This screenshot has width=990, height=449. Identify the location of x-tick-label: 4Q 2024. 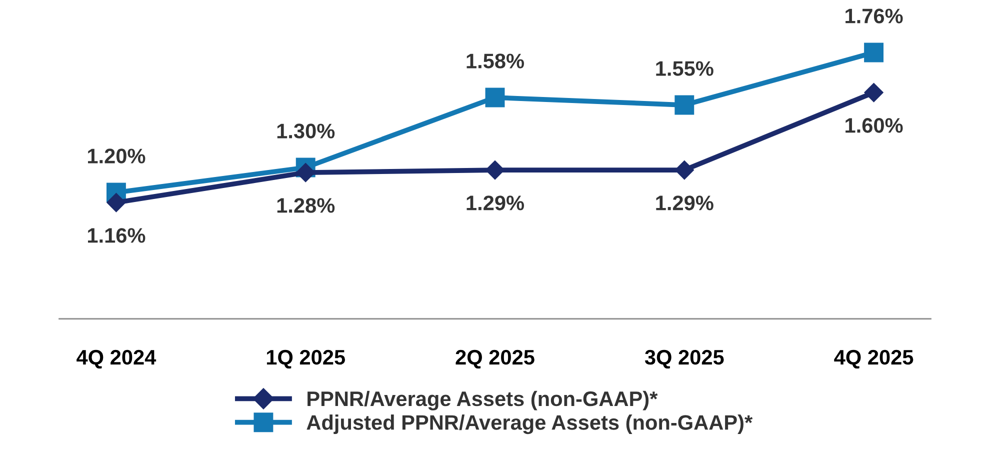
(116, 359).